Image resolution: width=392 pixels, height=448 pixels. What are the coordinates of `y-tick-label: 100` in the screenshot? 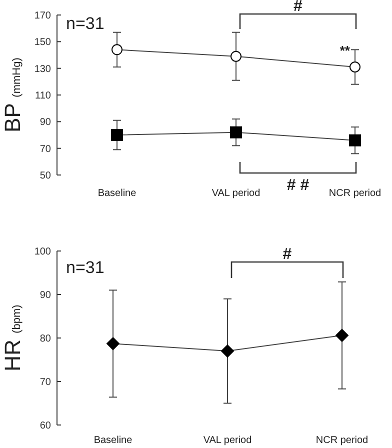 It's located at (43, 252).